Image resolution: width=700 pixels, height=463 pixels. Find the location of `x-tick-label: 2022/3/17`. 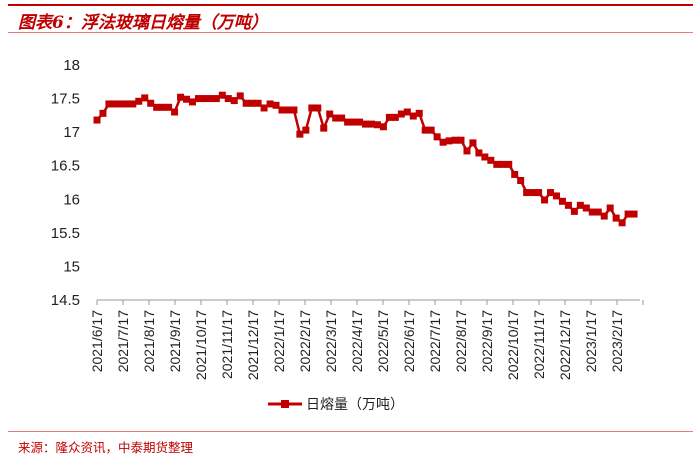

x-tick-label: 2022/3/17 is located at coordinates (331, 341).